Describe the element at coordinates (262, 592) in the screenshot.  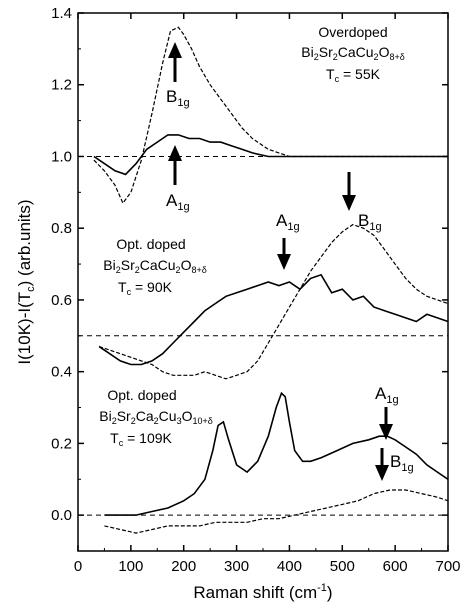
I see `x-axis-label: Raman shift (cm-1)` at that location.